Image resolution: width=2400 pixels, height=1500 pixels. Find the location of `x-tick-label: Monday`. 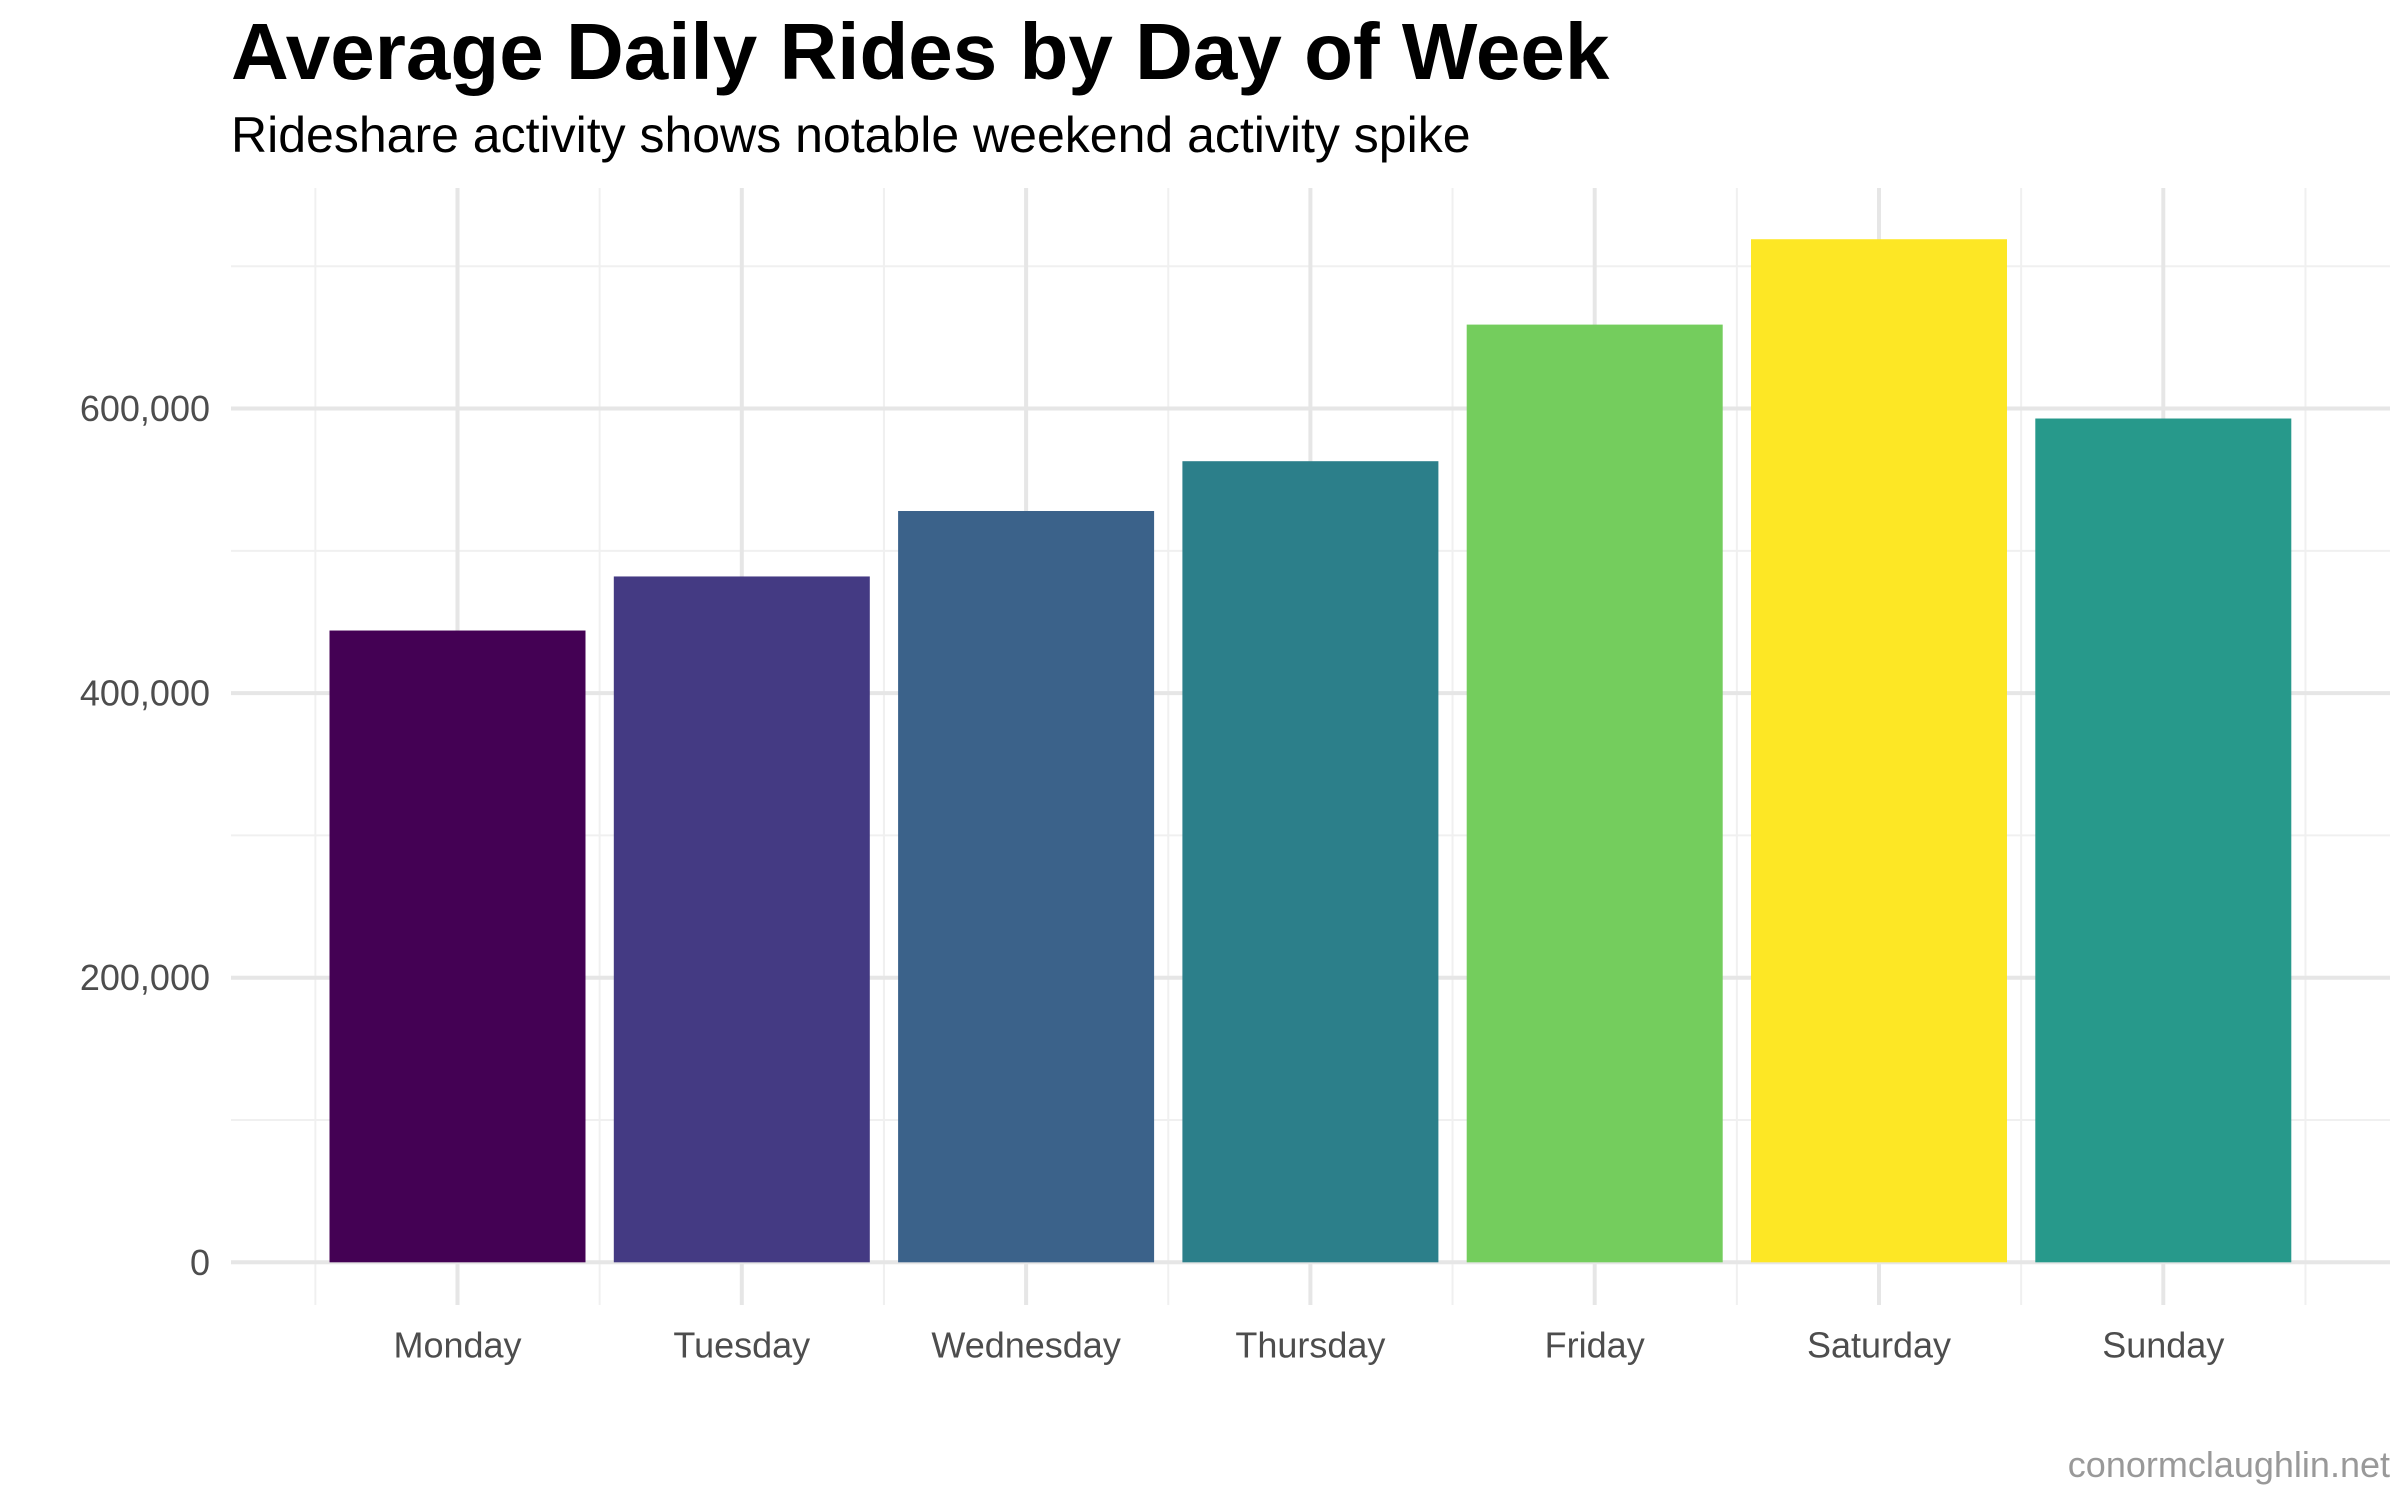

x-tick-label: Monday is located at coordinates (457, 1345).